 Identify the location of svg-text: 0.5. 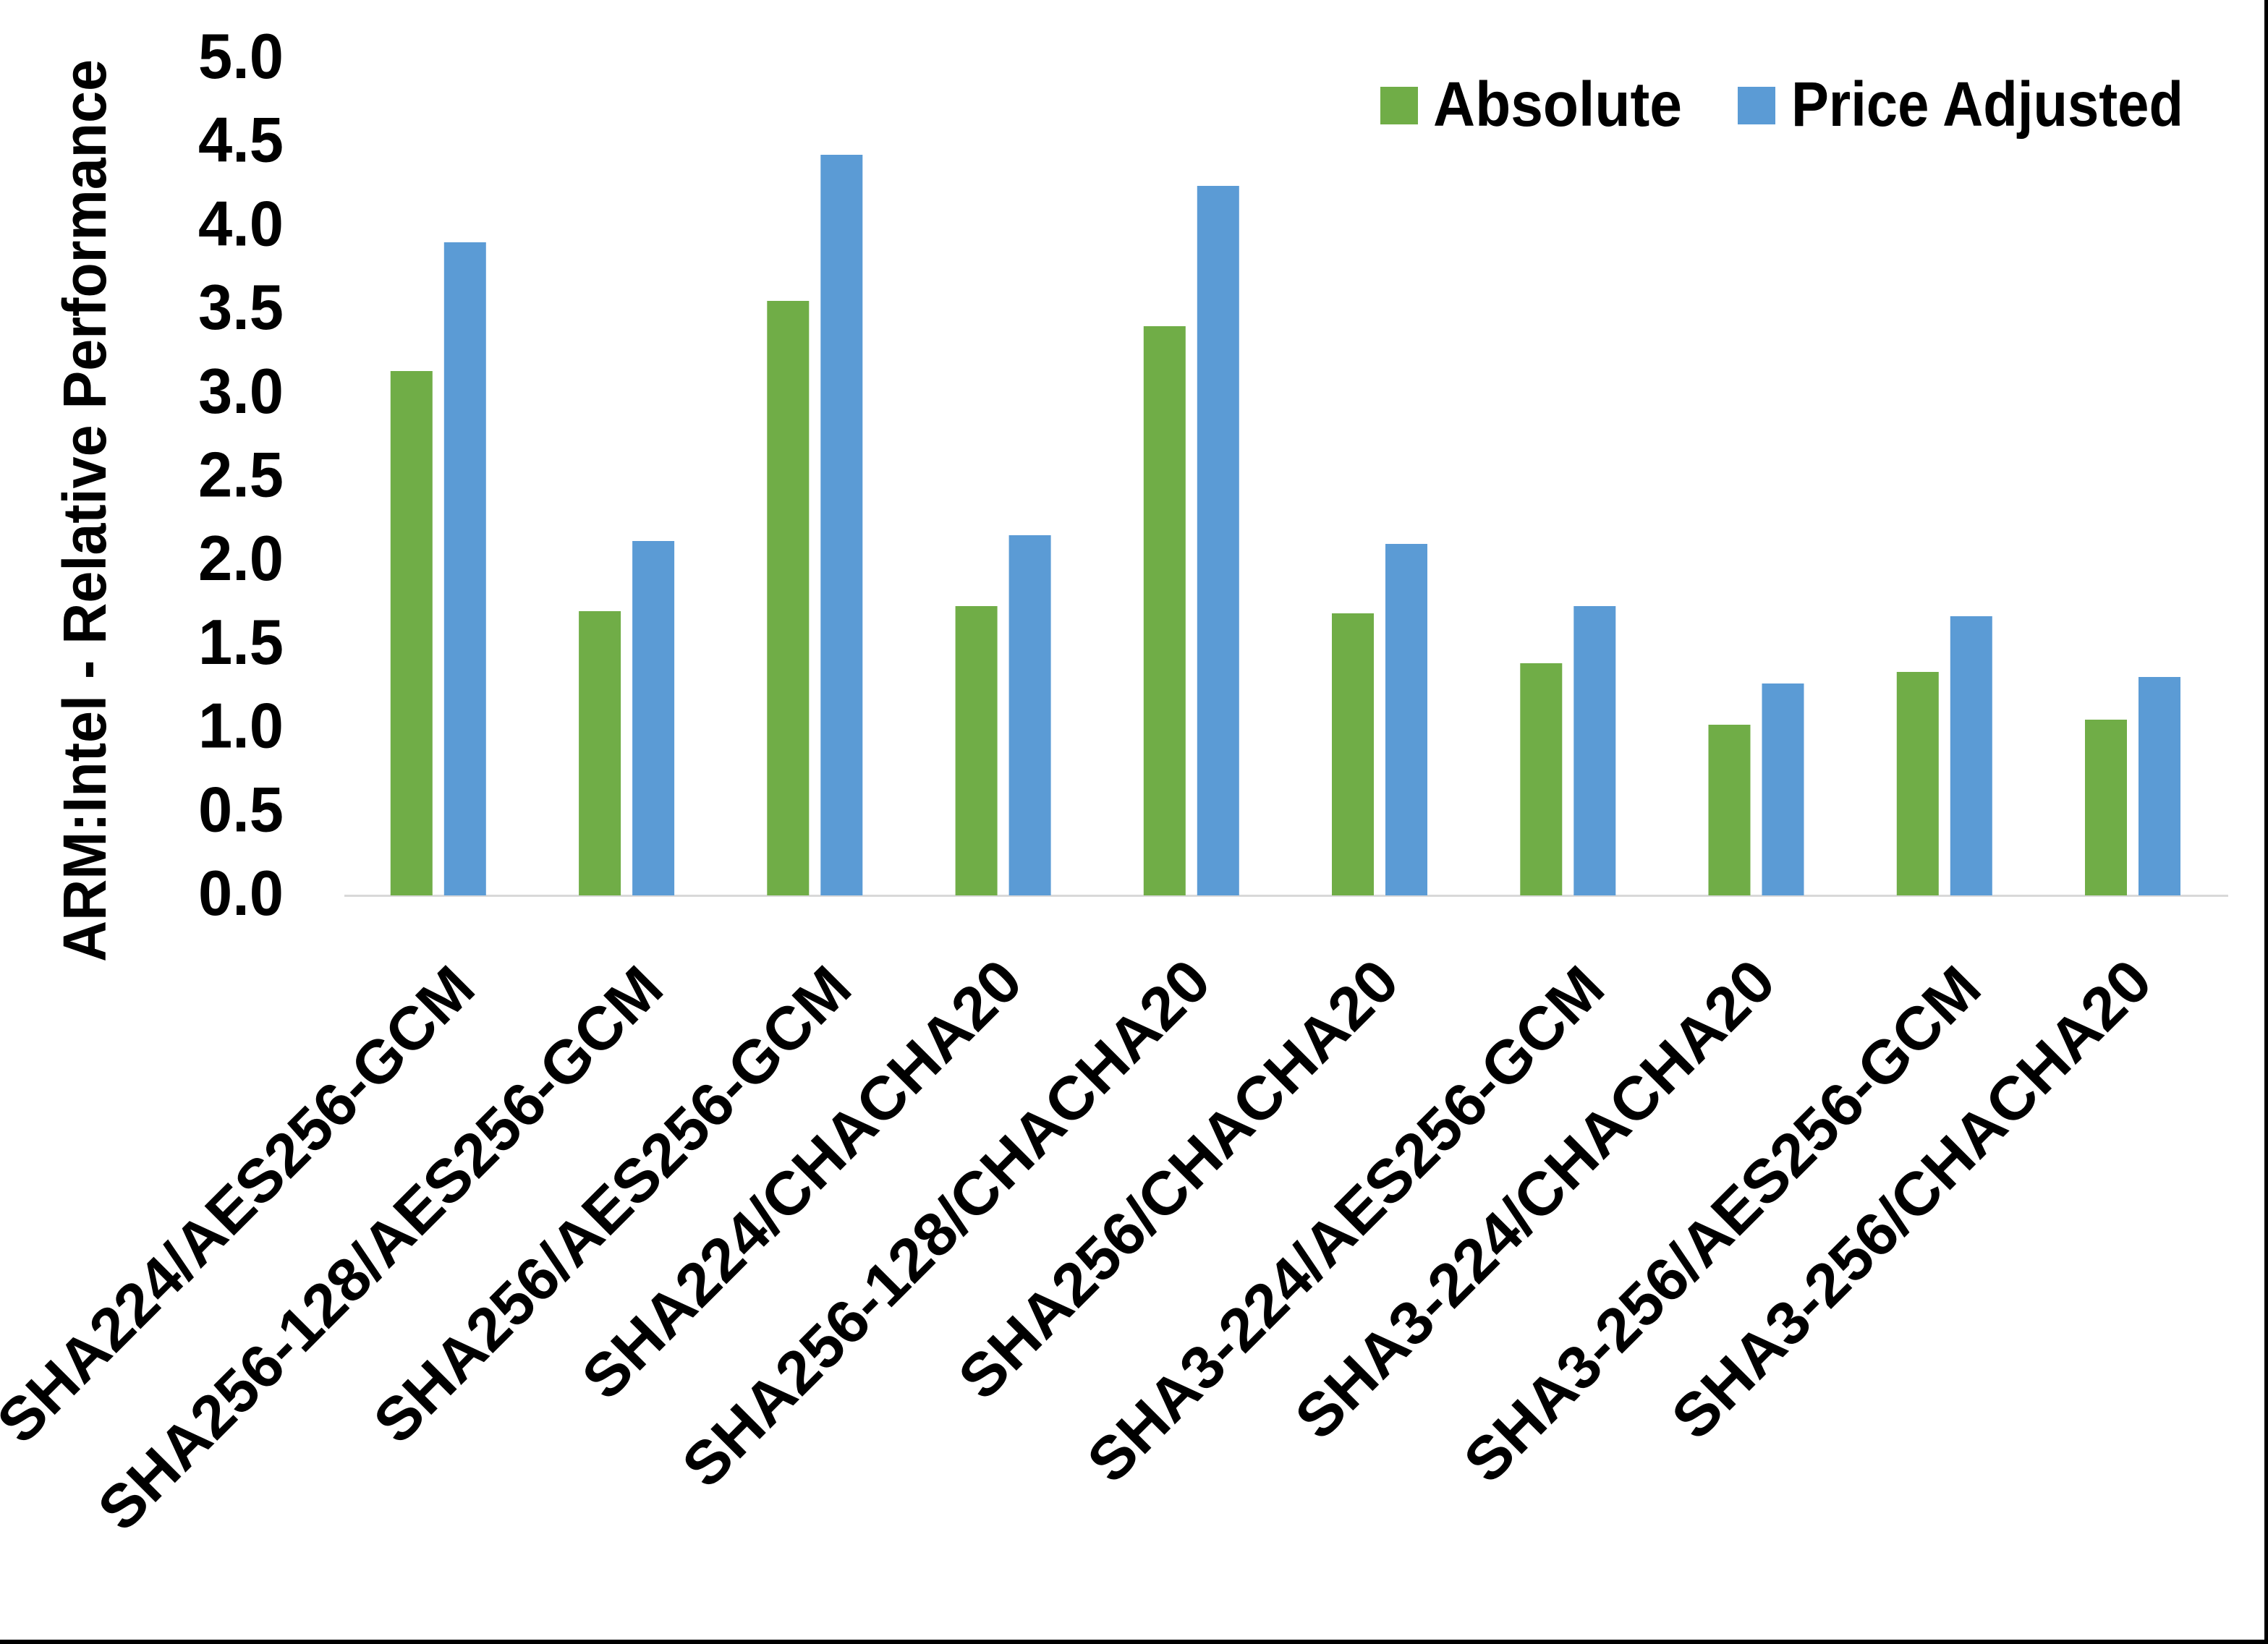
(241, 809).